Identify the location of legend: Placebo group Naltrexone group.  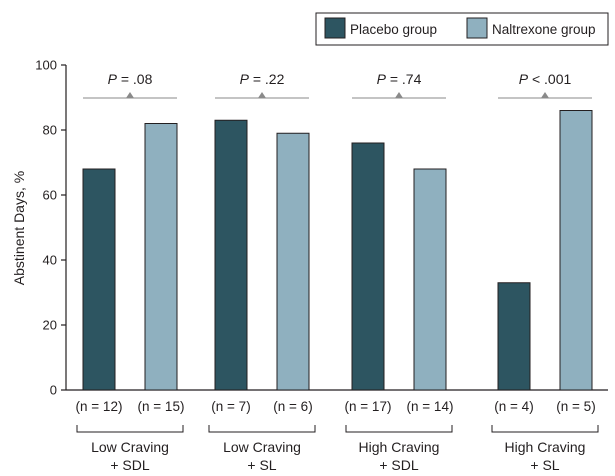
(462, 29).